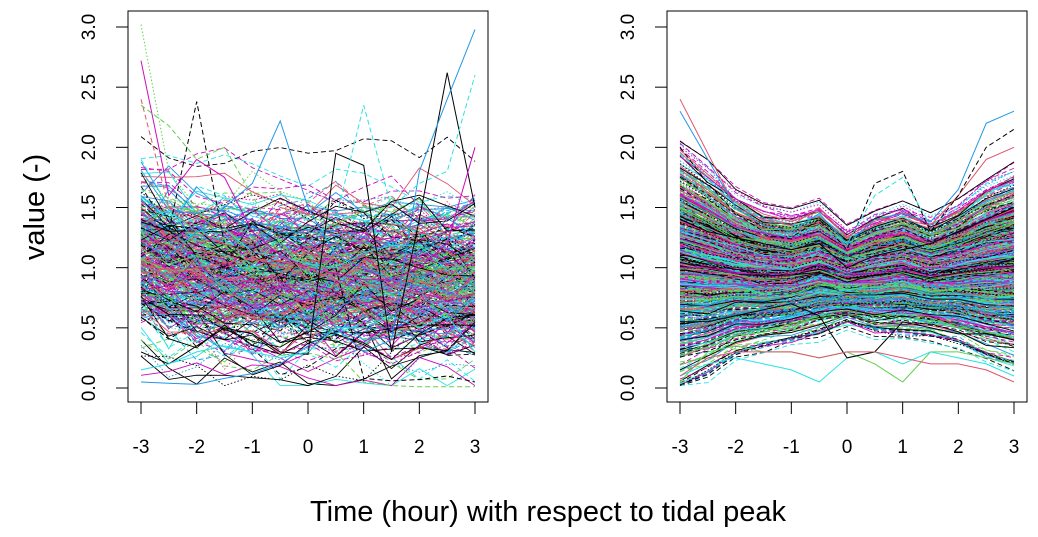 The image size is (1038, 537). Describe the element at coordinates (89, 267) in the screenshot. I see `y-tick-label: 1.0` at that location.